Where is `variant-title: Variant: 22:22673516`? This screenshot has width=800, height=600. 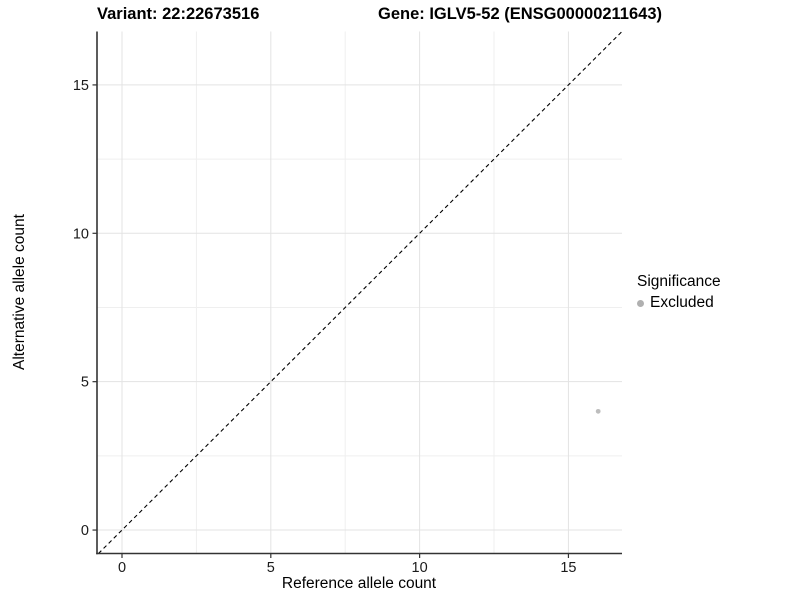
variant-title: Variant: 22:22673516 is located at coordinates (178, 14).